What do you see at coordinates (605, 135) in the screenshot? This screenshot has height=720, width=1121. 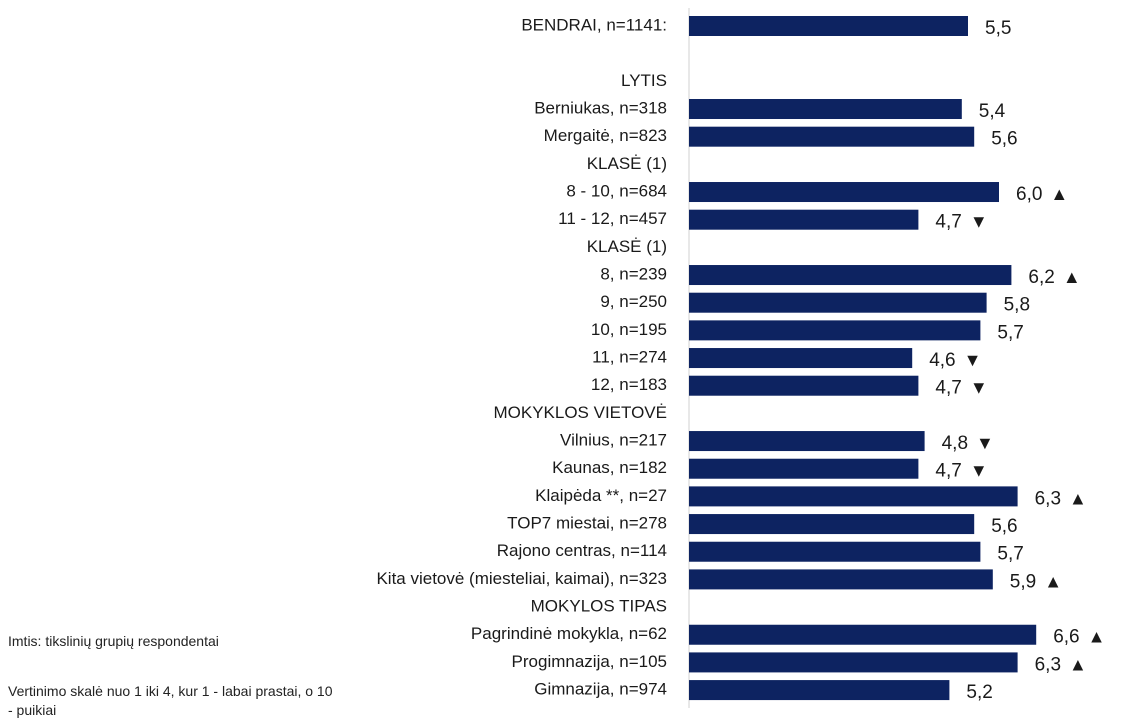 I see `category-label: Mergaitė, n=823` at bounding box center [605, 135].